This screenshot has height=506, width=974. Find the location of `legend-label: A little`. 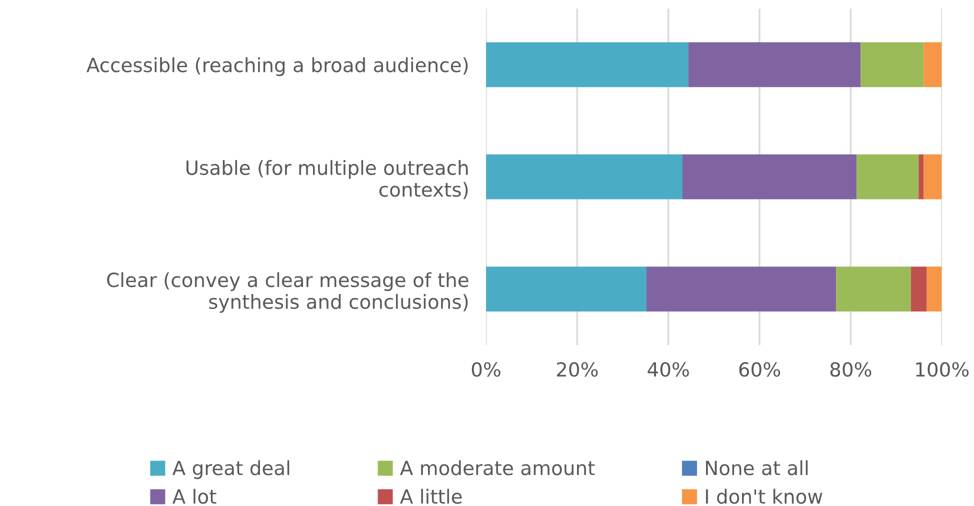

legend-label: A little is located at coordinates (431, 496).